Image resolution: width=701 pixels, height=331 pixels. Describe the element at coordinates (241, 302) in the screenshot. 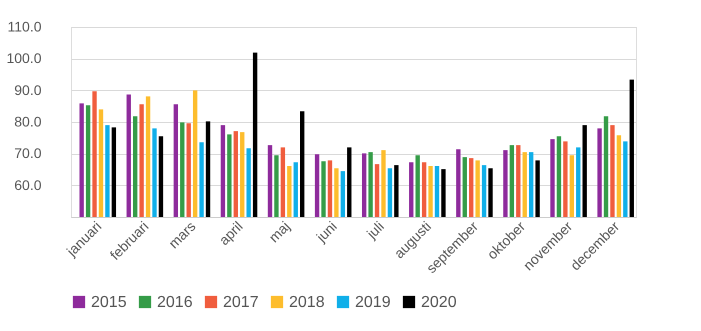

I see `legend-label: 2017` at that location.